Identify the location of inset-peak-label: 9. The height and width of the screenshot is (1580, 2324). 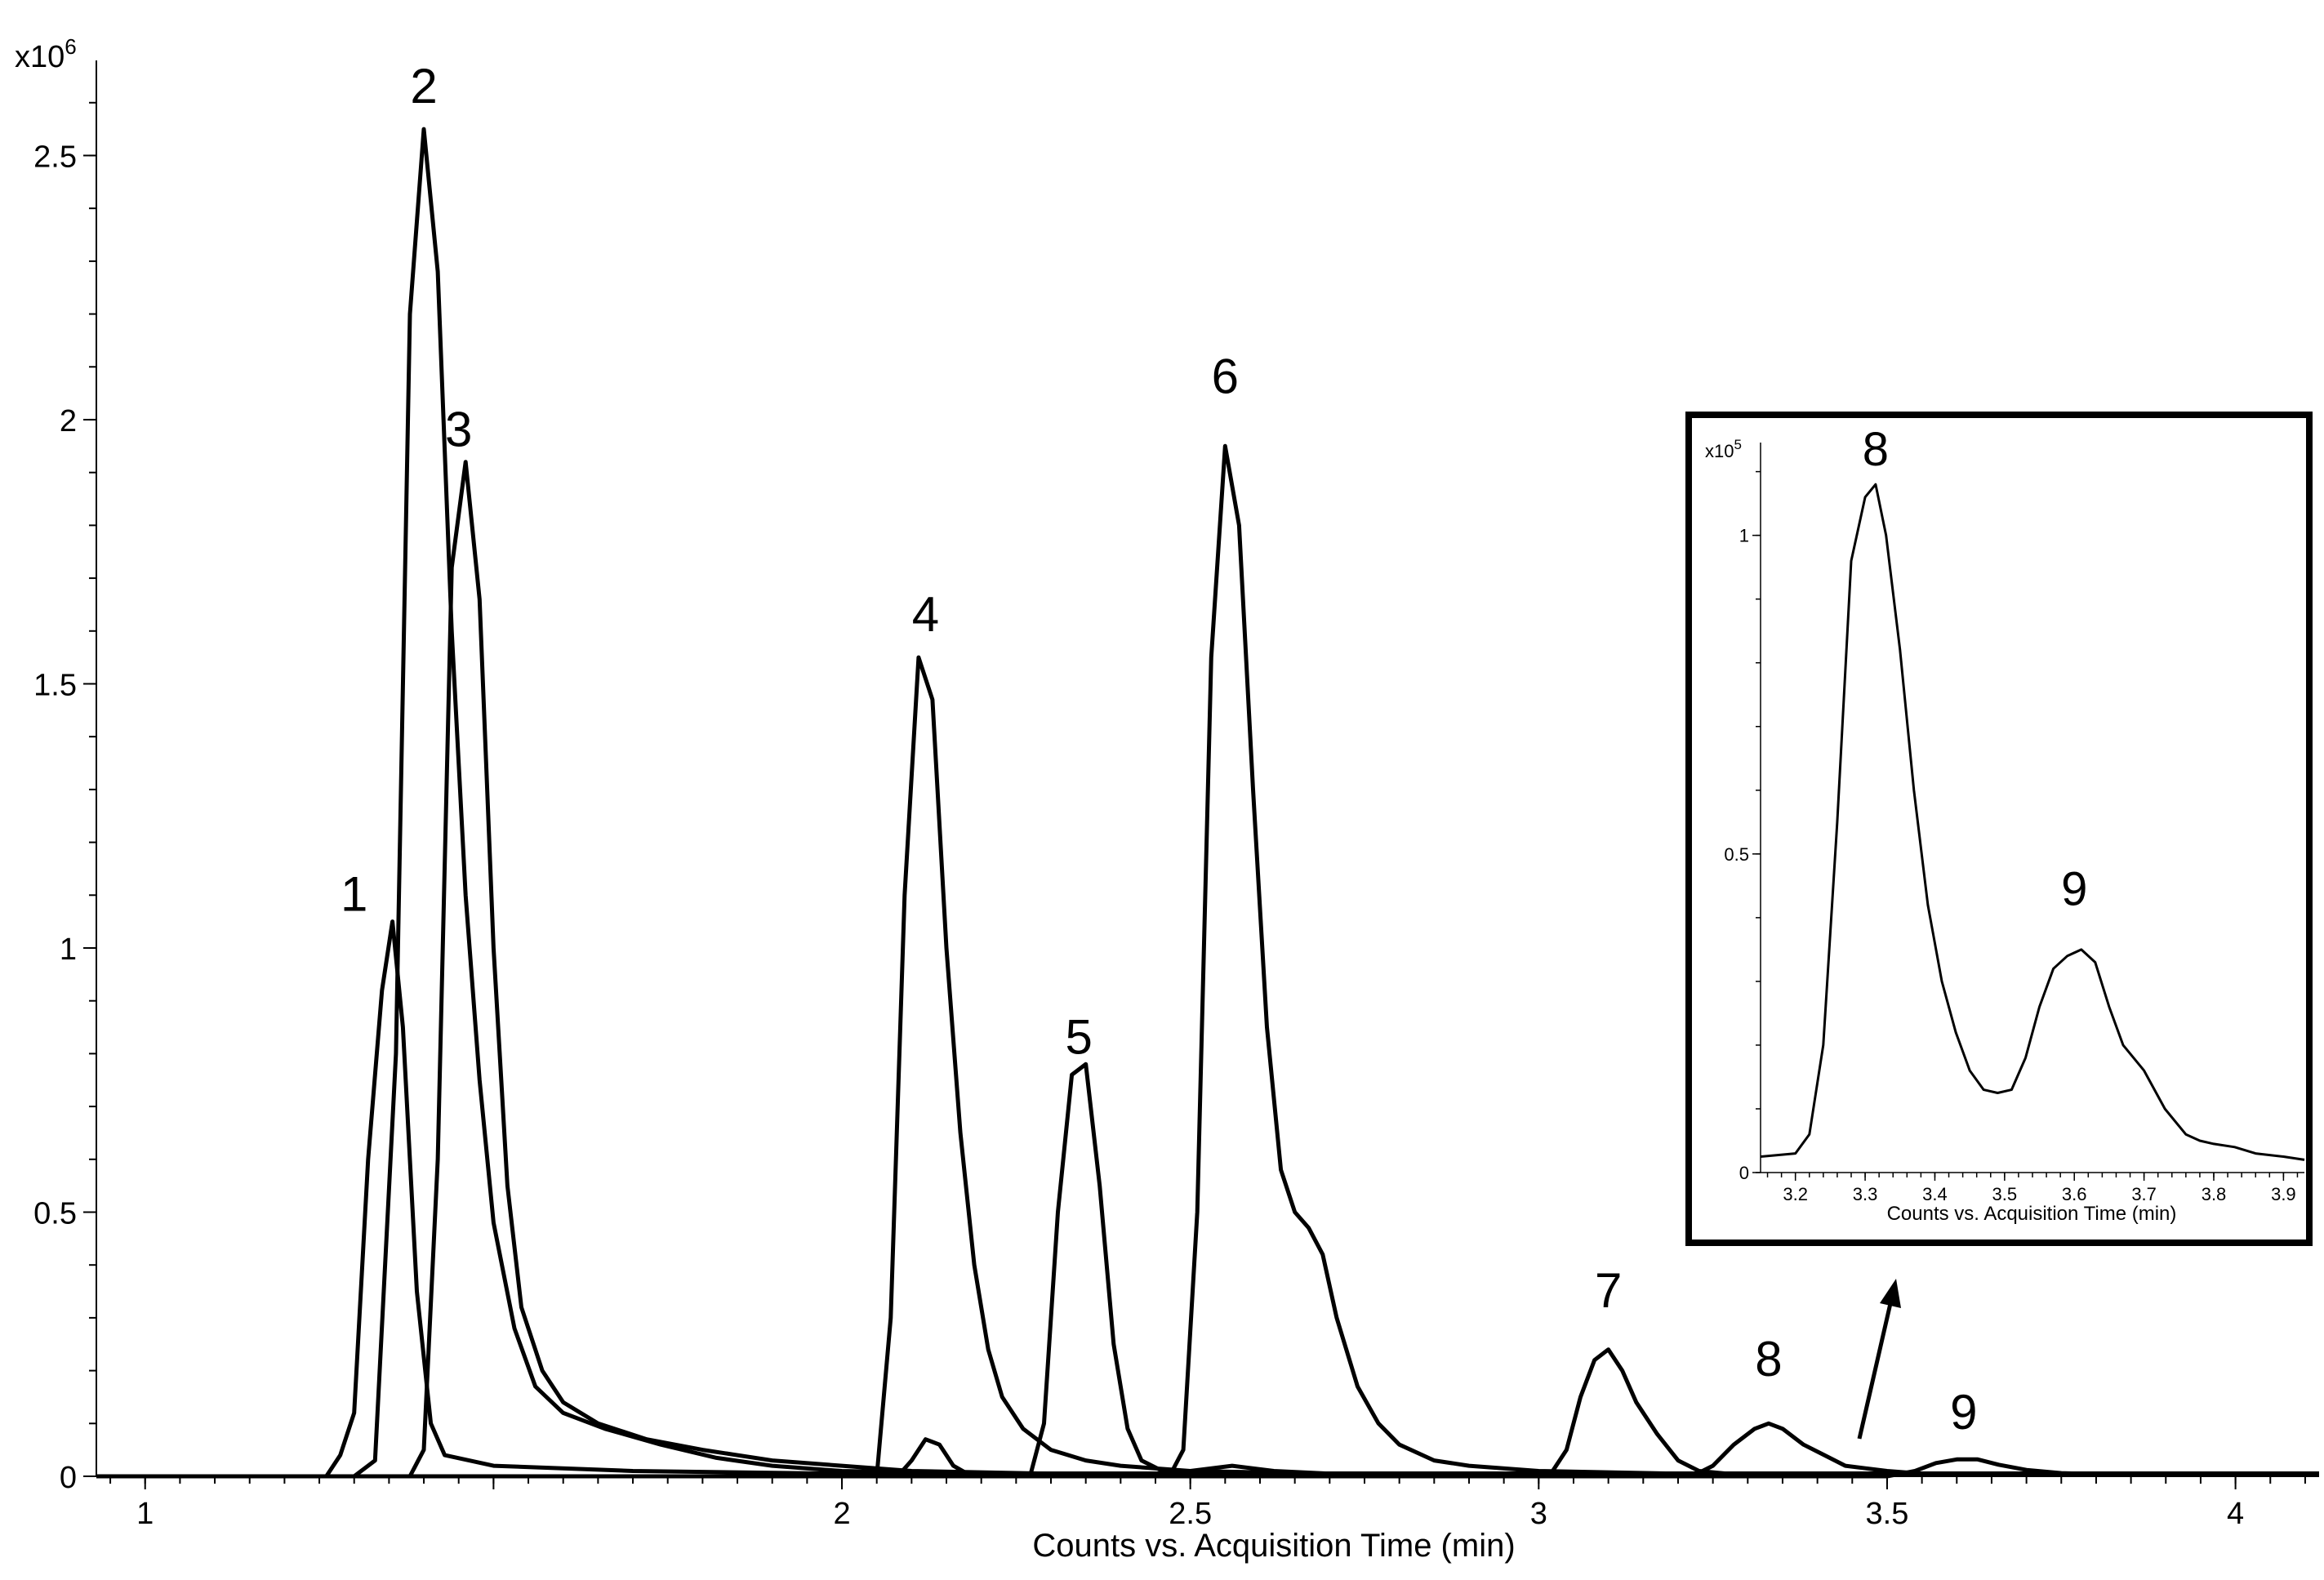
(2074, 888).